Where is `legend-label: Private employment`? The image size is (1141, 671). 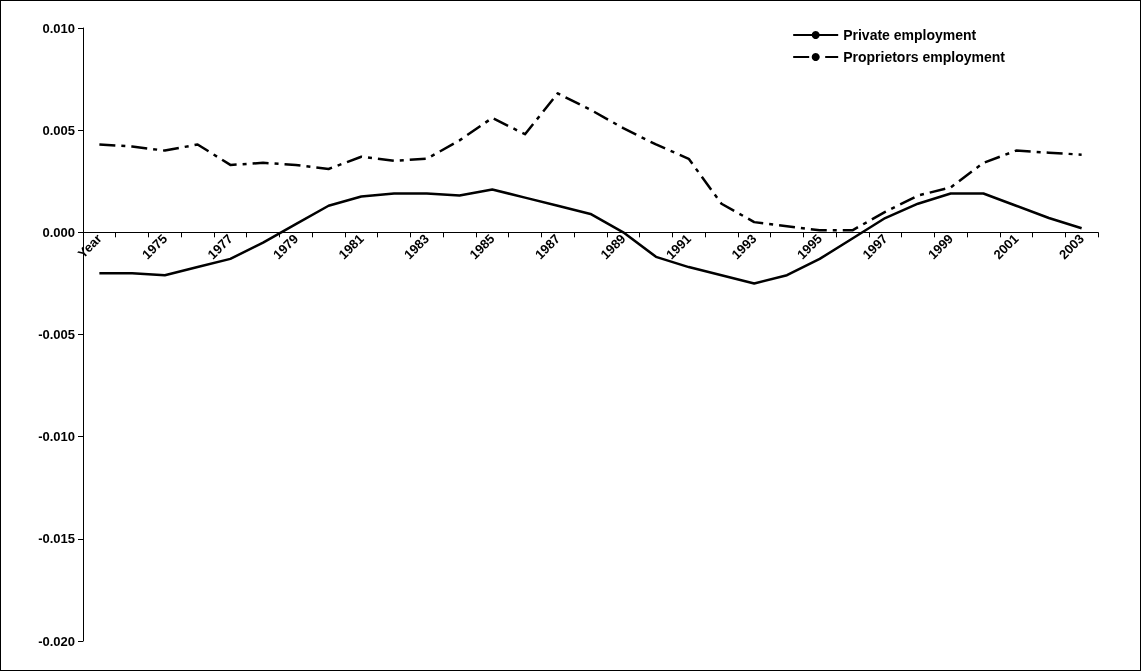 legend-label: Private employment is located at coordinates (910, 35).